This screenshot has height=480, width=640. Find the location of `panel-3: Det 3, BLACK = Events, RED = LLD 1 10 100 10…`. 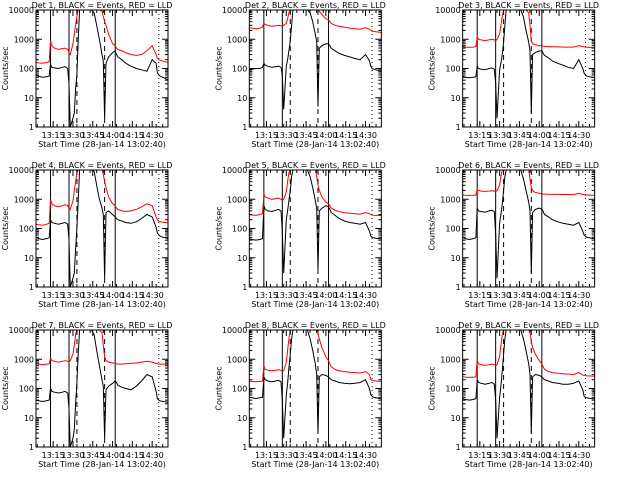

panel-3: Det 3, BLACK = Events, RED = LLD 1 10 100 10… is located at coordinates (513, 75).